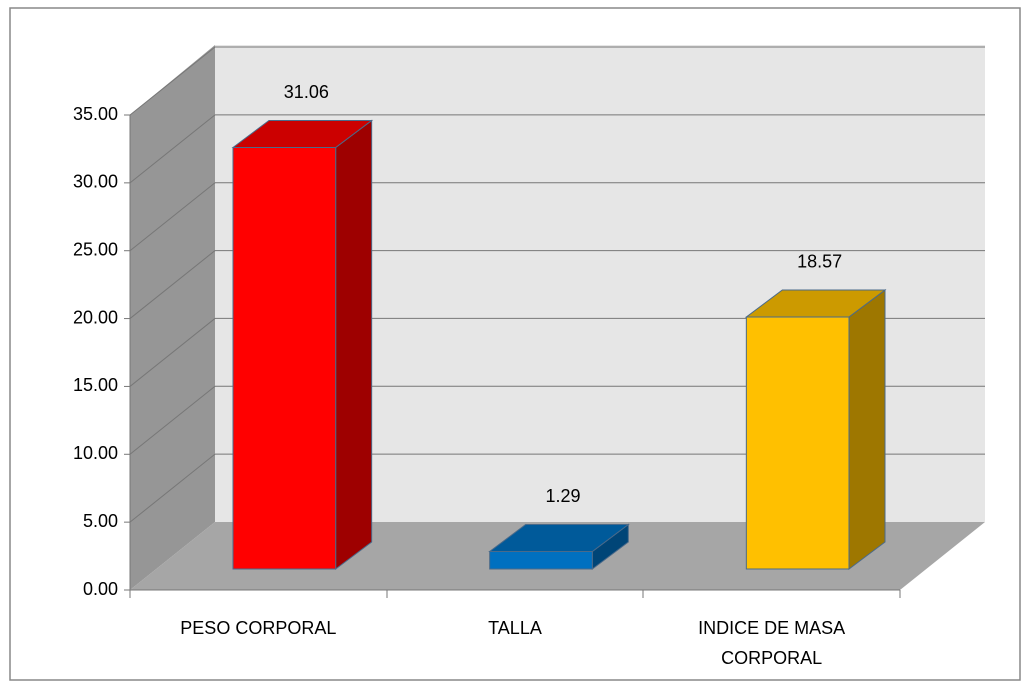  I want to click on x-separators, so click(515, 594).